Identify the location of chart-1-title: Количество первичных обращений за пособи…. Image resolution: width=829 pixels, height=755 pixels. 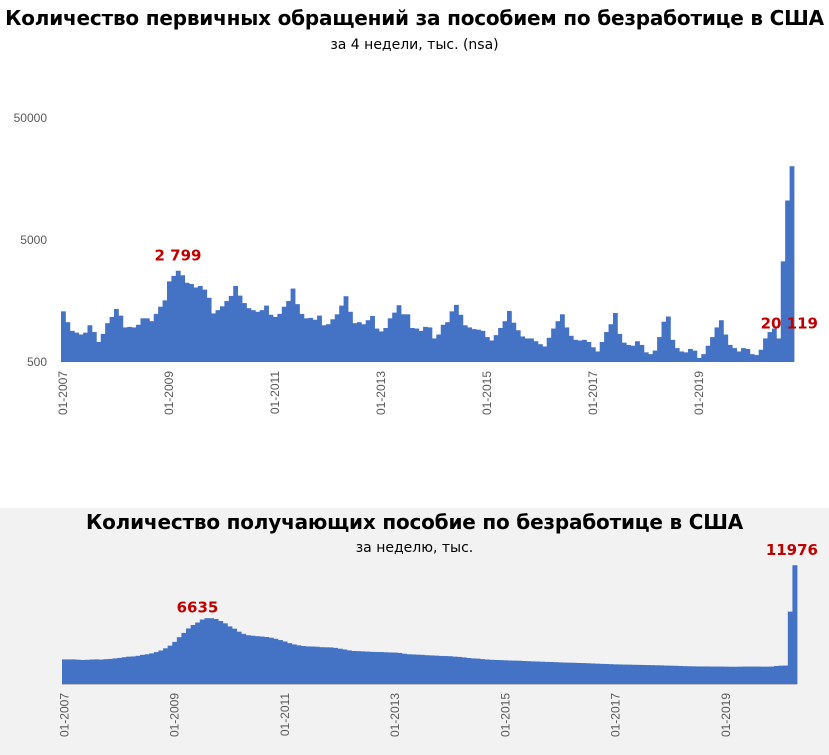
(414, 18).